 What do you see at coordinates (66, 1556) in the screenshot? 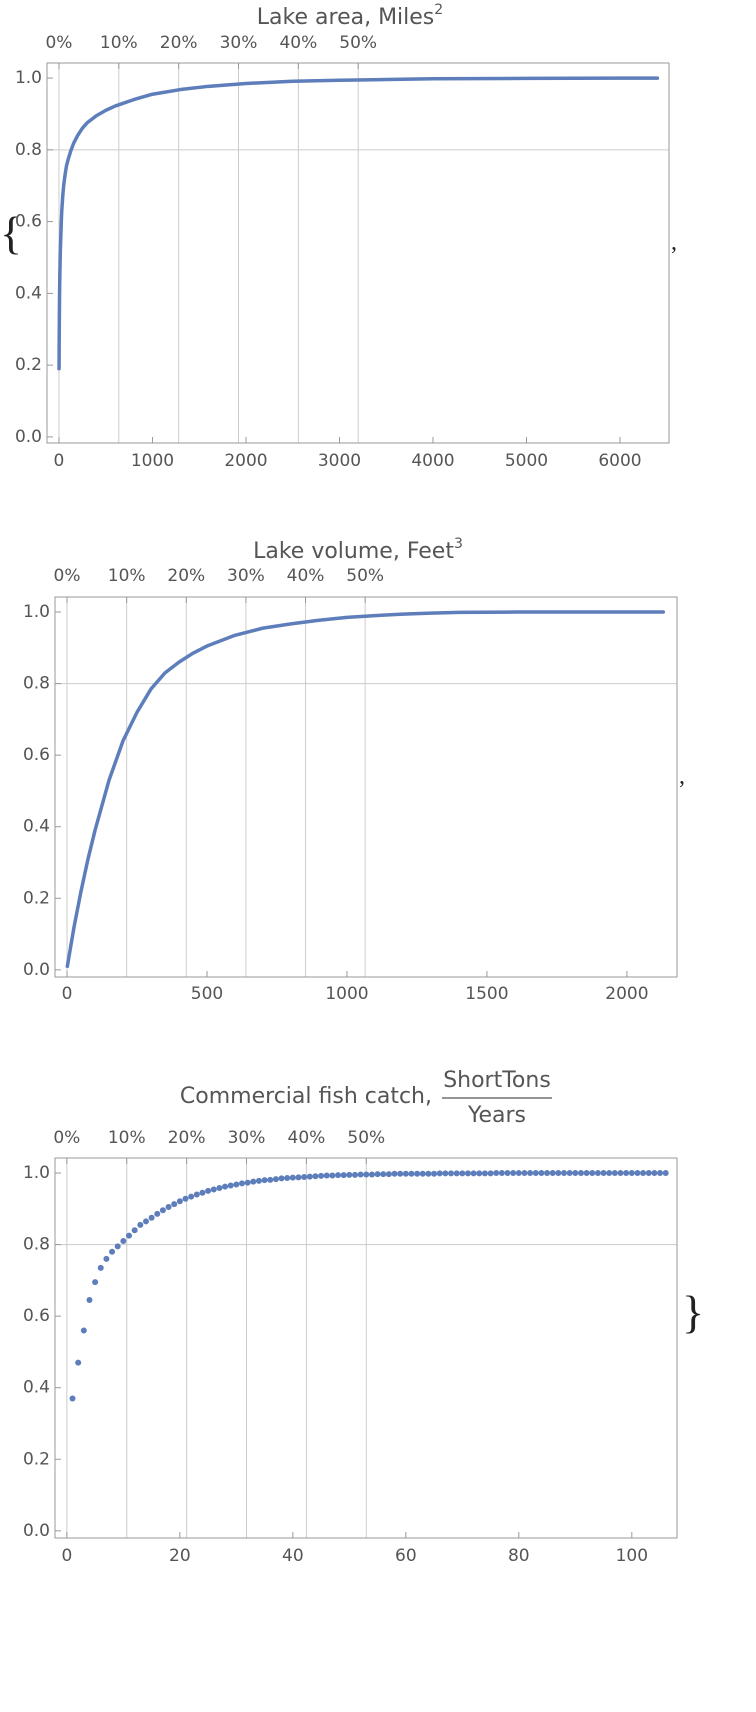
I see `x-tick-label: 0` at bounding box center [66, 1556].